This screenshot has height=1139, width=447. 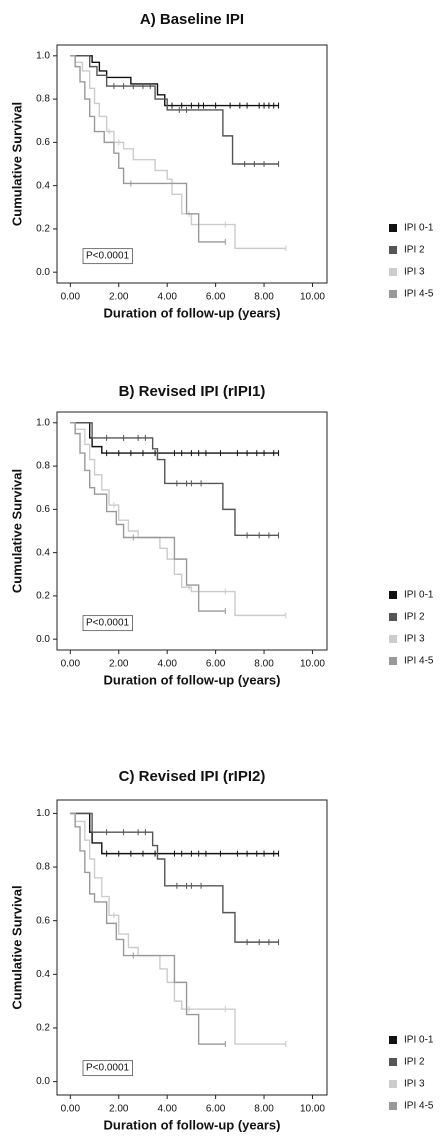 I want to click on chart-title: A) Baseline IPI, so click(x=192, y=19).